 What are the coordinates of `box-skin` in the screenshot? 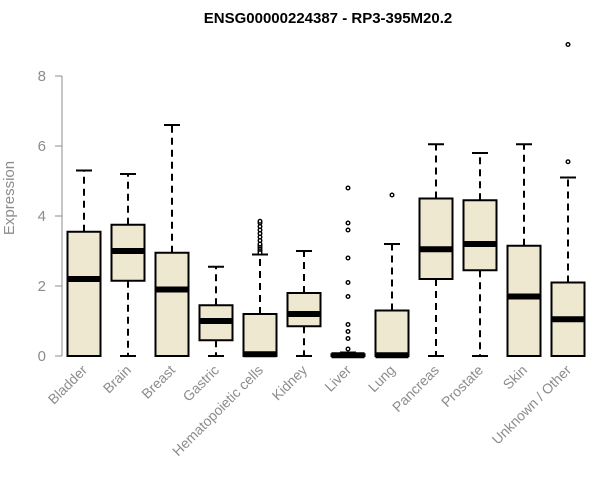 It's located at (524, 250).